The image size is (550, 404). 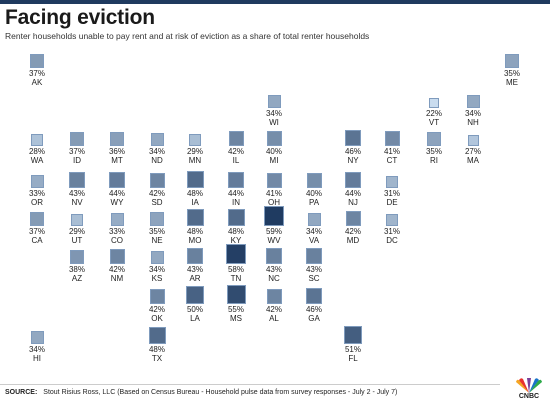 I want to click on state-tile-ga: 46% GA, so click(x=314, y=305).